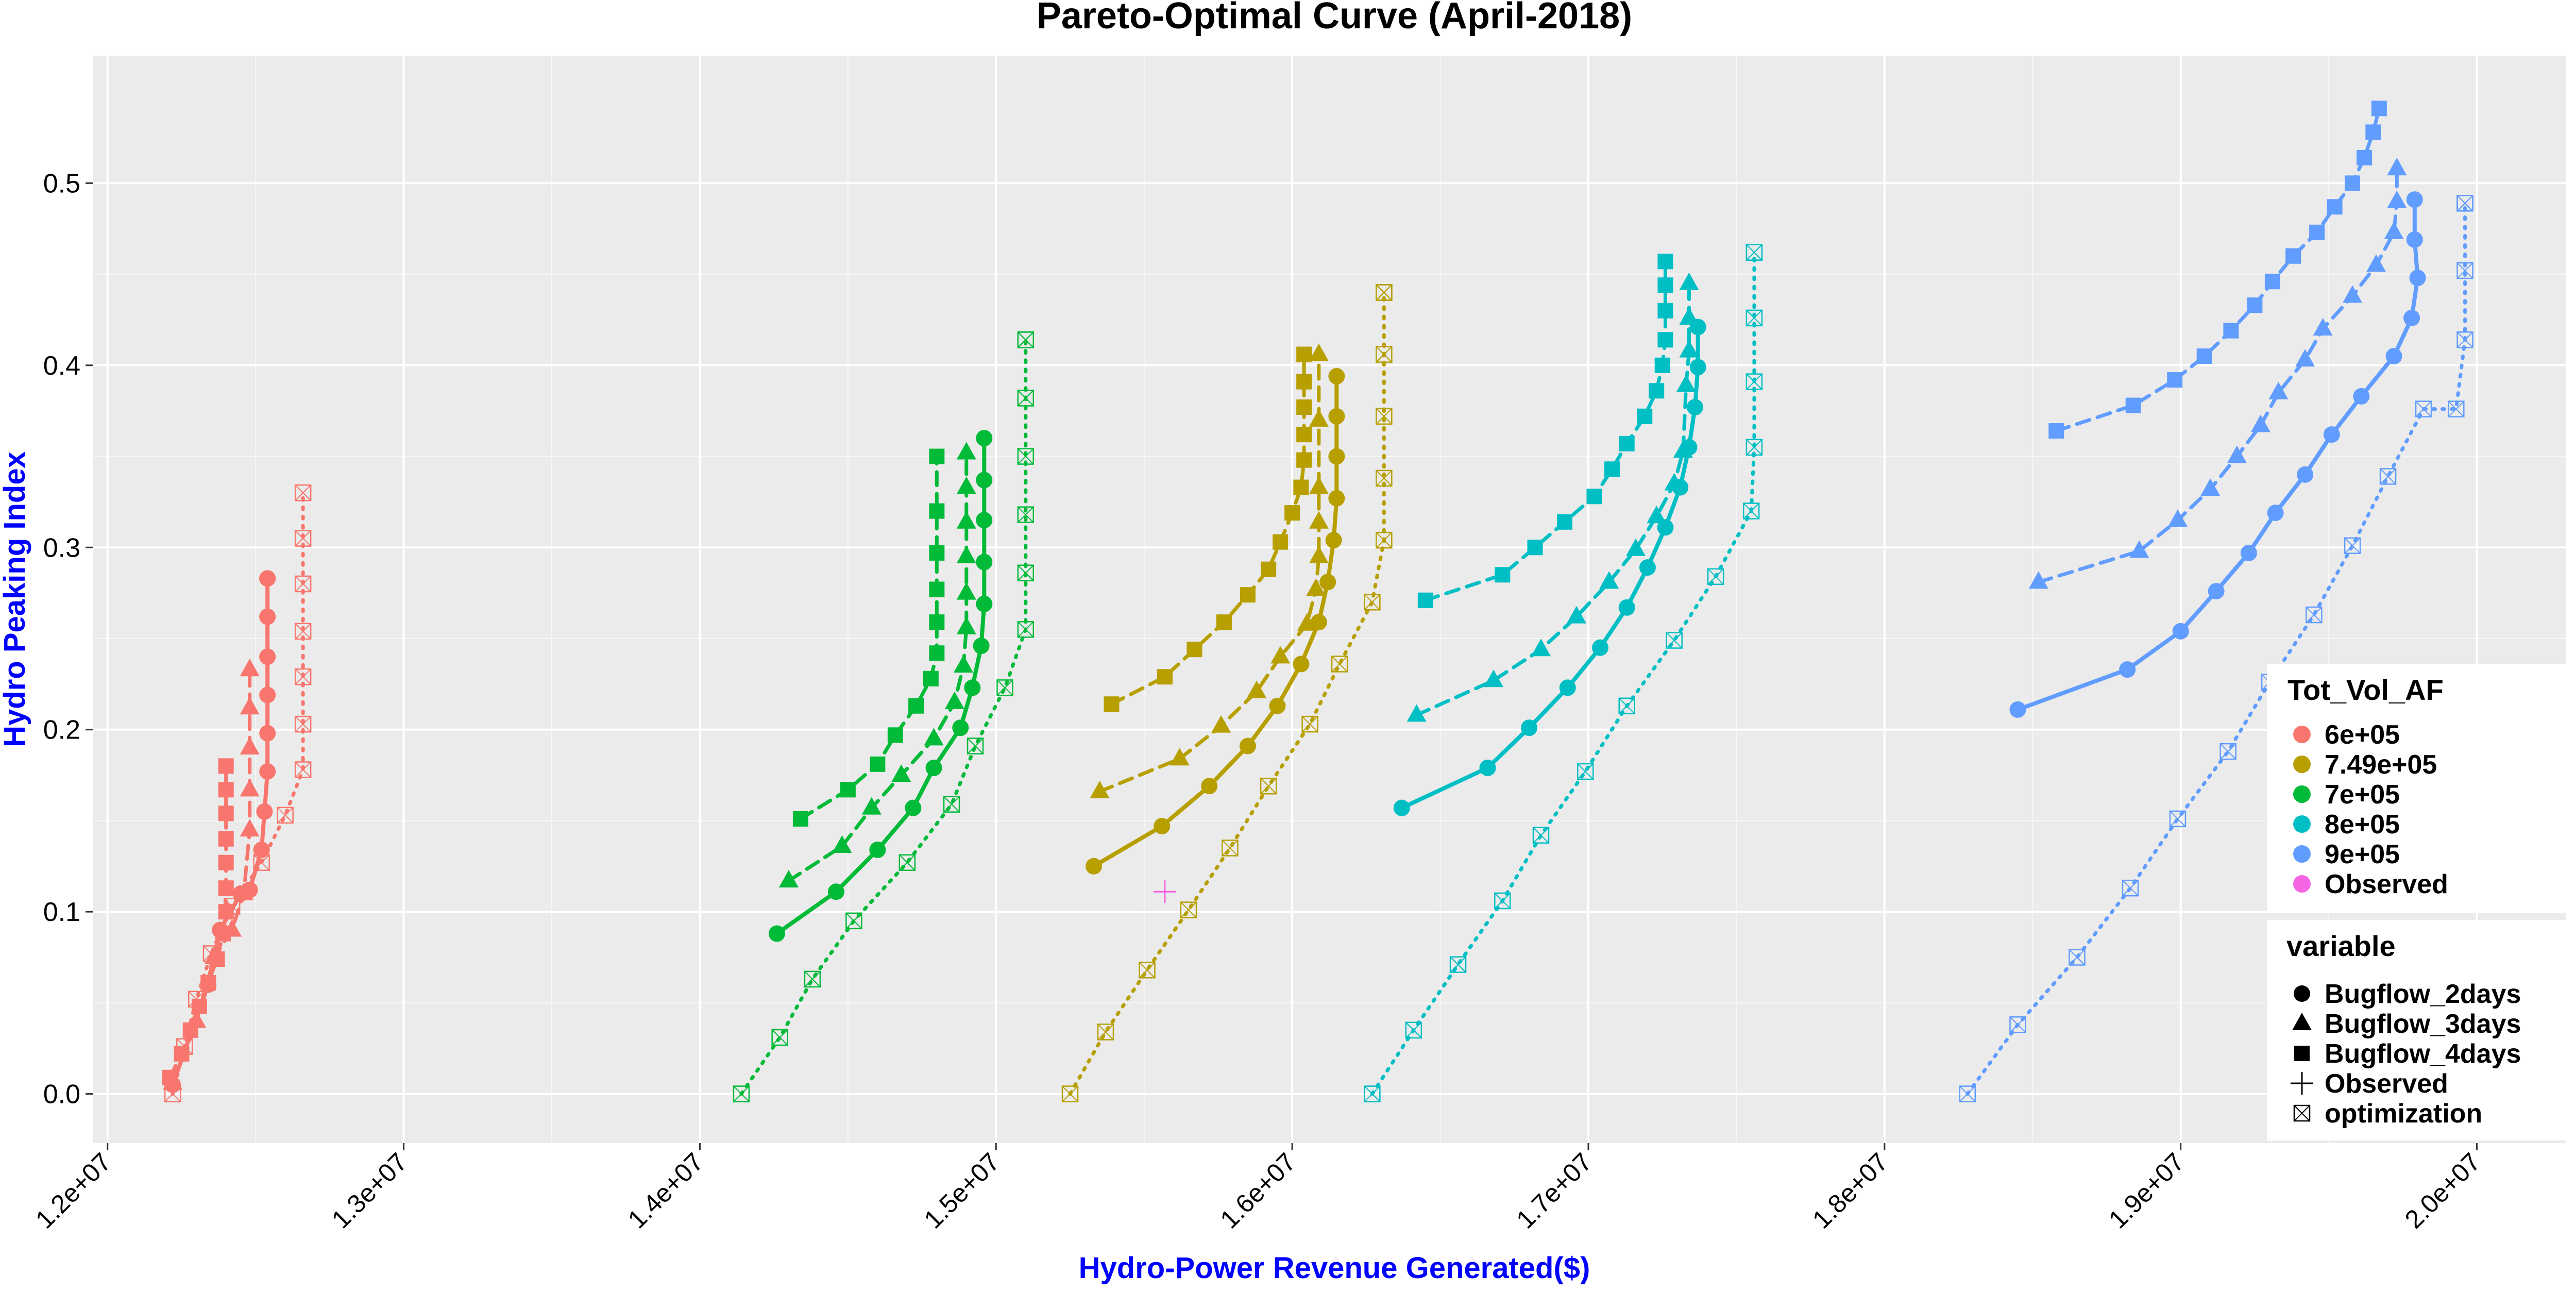 Image resolution: width=2576 pixels, height=1291 pixels. I want to click on legend-color-item: 7e+05, so click(2347, 795).